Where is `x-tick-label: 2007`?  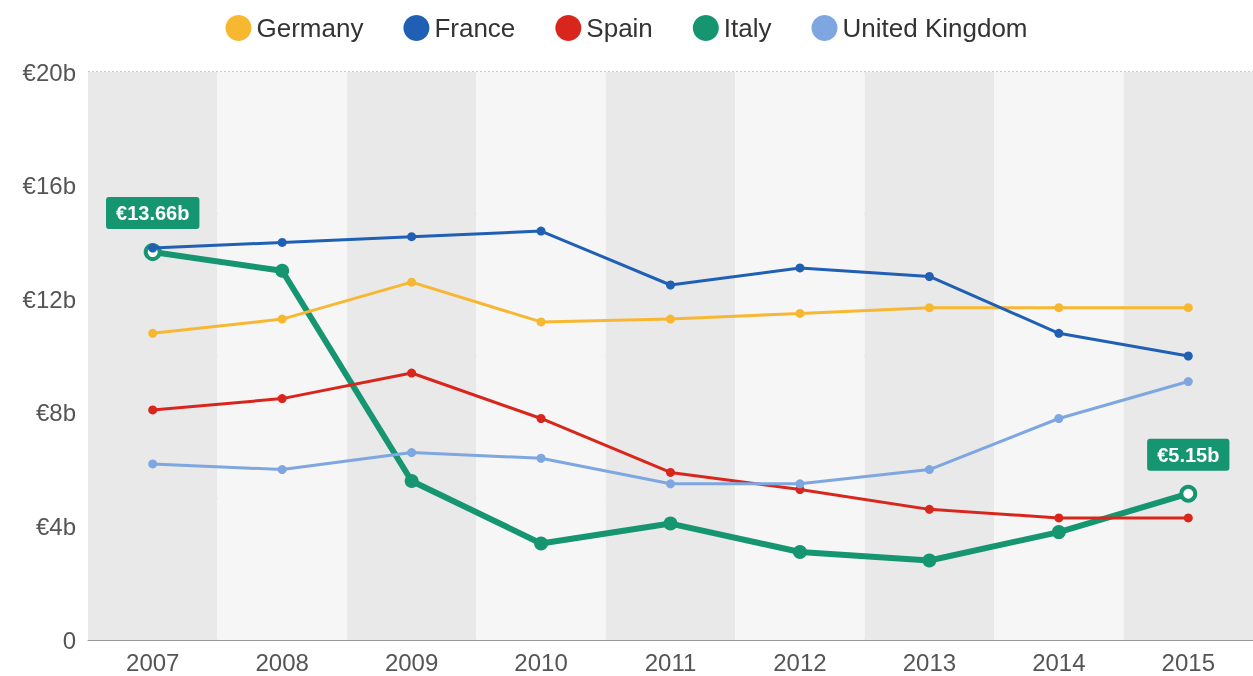
x-tick-label: 2007 is located at coordinates (153, 662).